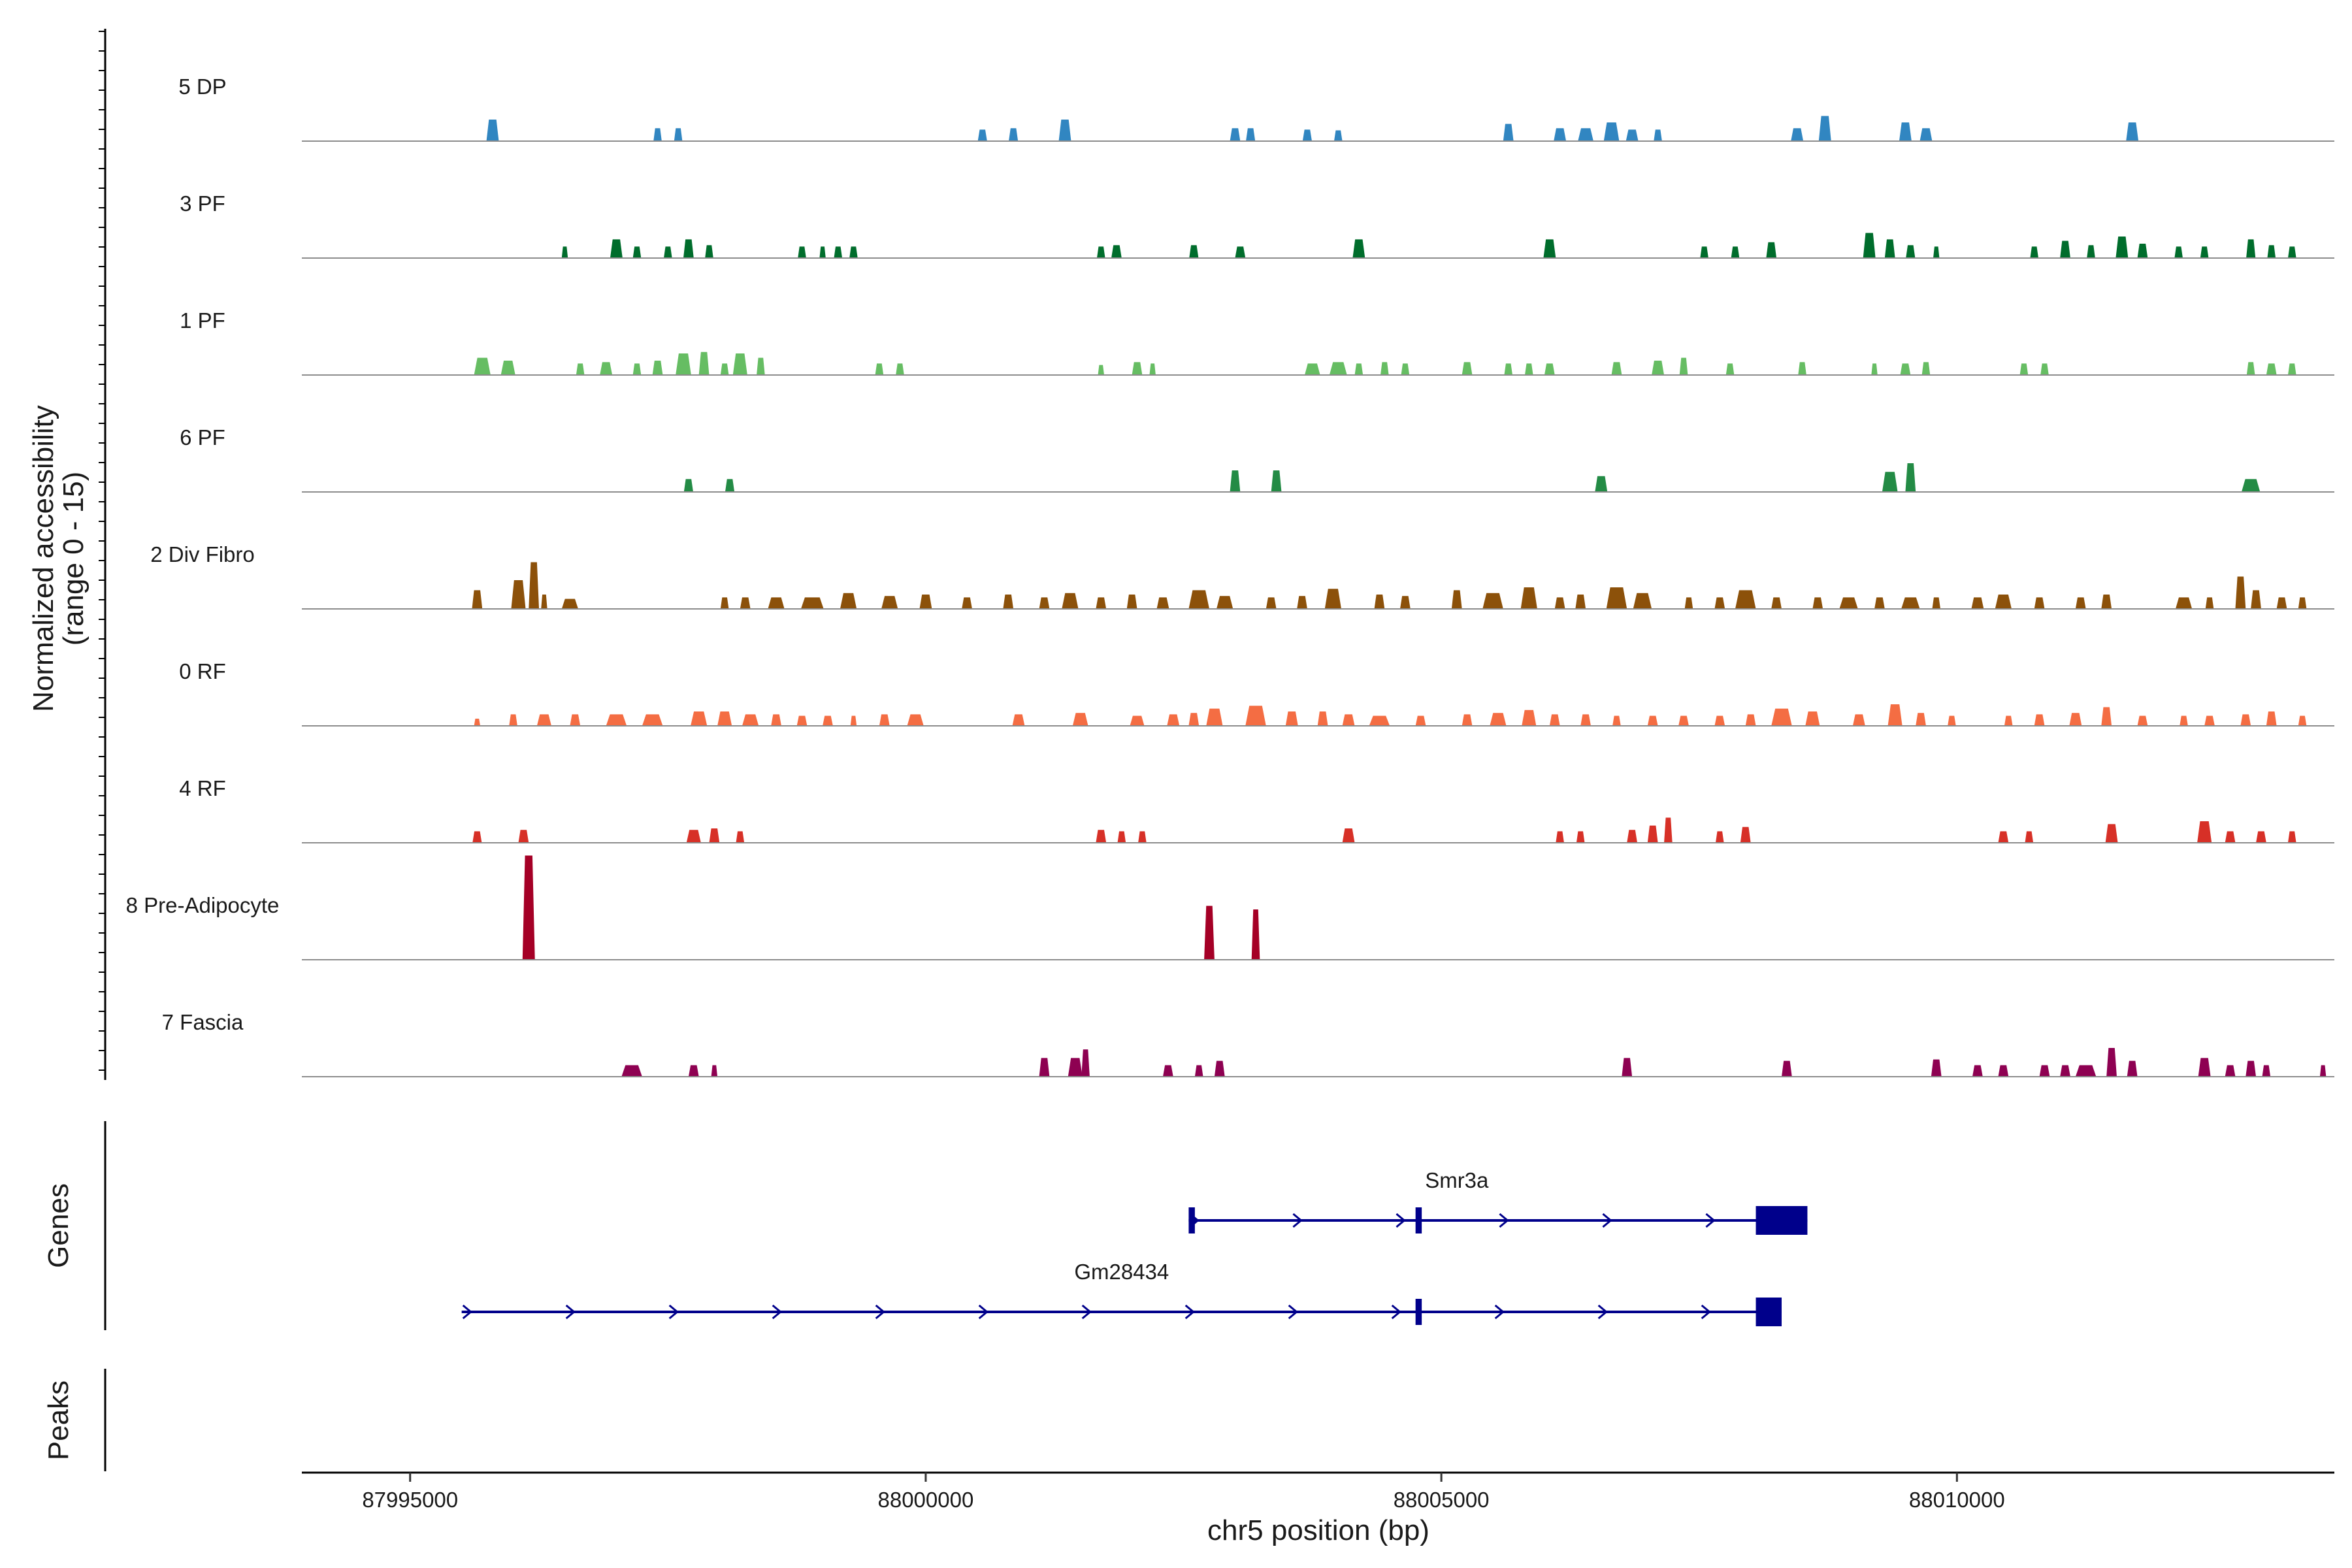  I want to click on gene-exon, so click(1418, 1220).